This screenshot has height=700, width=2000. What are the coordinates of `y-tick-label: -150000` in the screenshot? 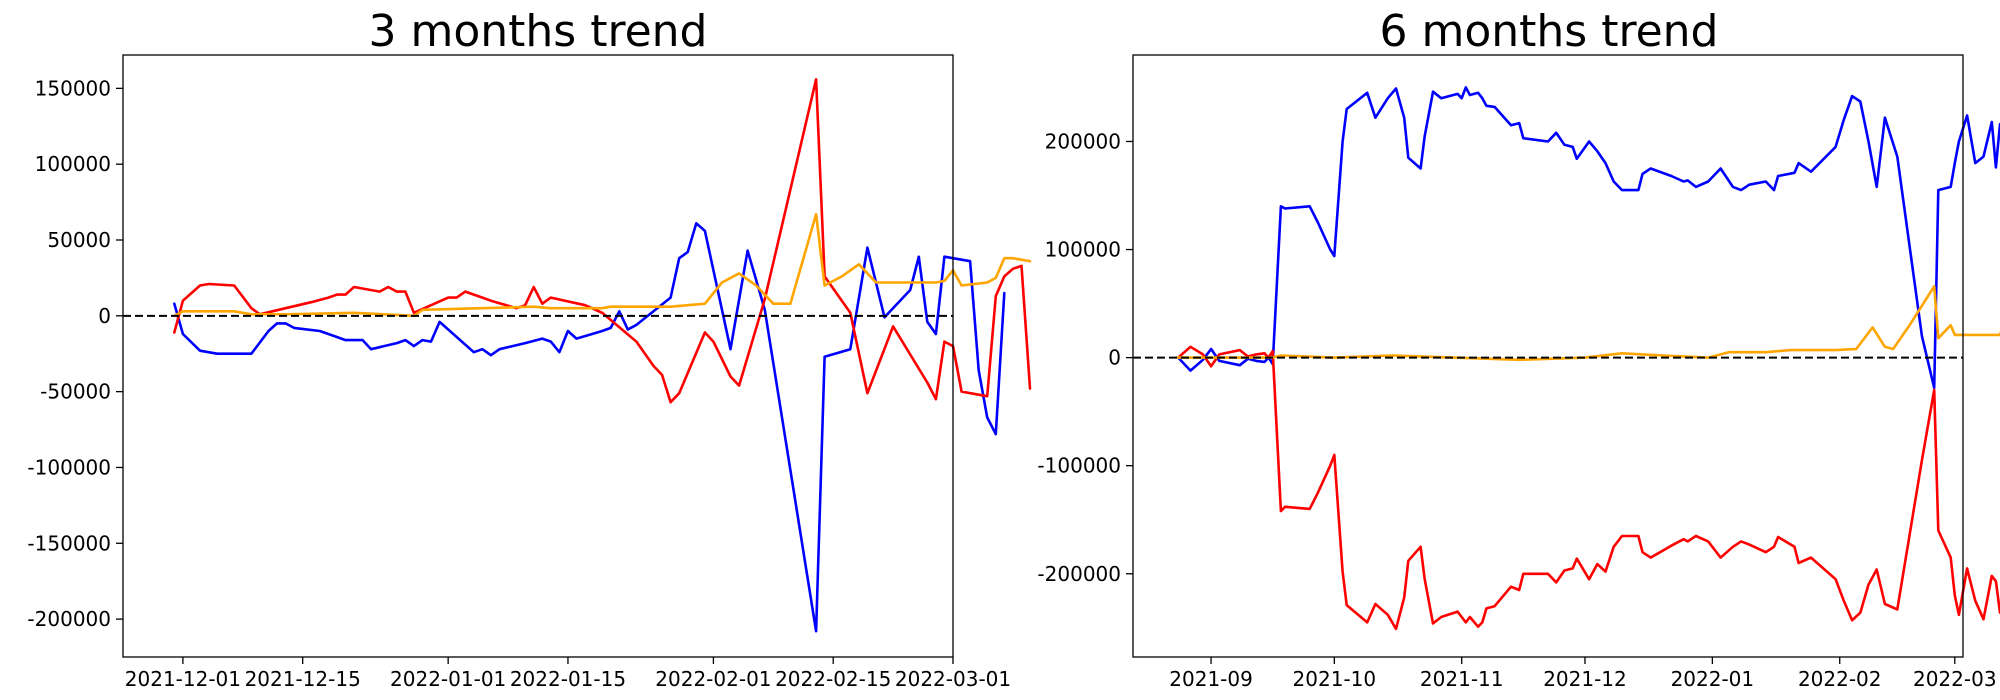 It's located at (69, 543).